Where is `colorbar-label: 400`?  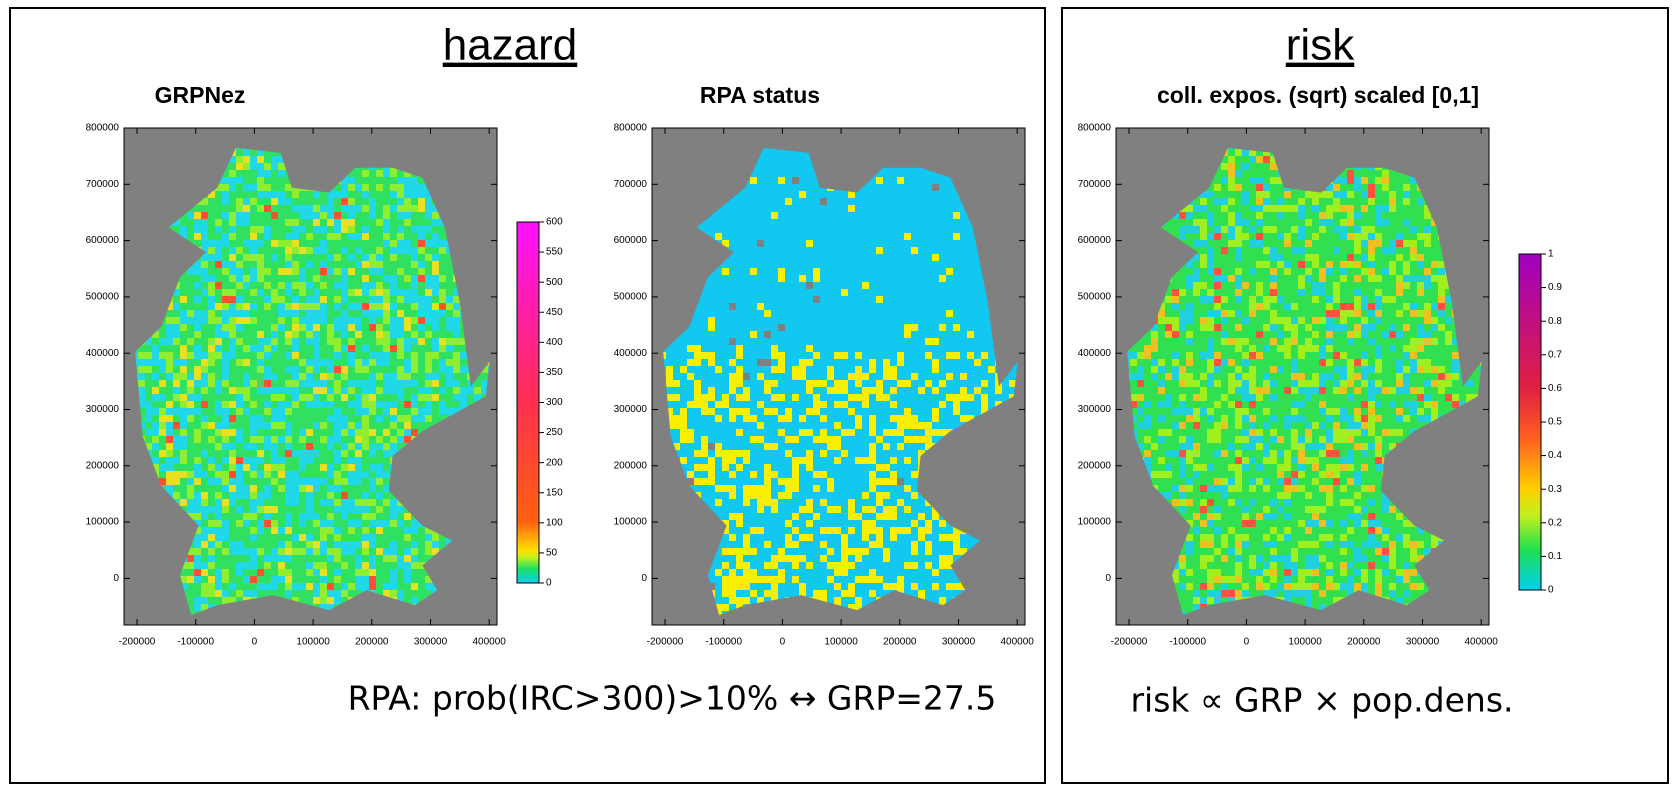 colorbar-label: 400 is located at coordinates (554, 342).